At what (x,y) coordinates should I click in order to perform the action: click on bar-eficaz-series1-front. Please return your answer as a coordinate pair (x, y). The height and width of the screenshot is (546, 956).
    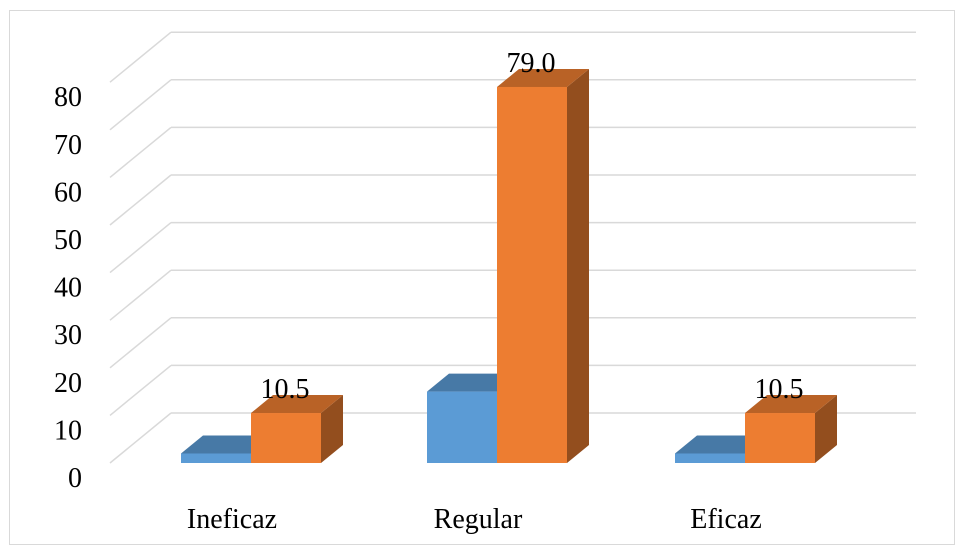
    Looking at the image, I should click on (710, 458).